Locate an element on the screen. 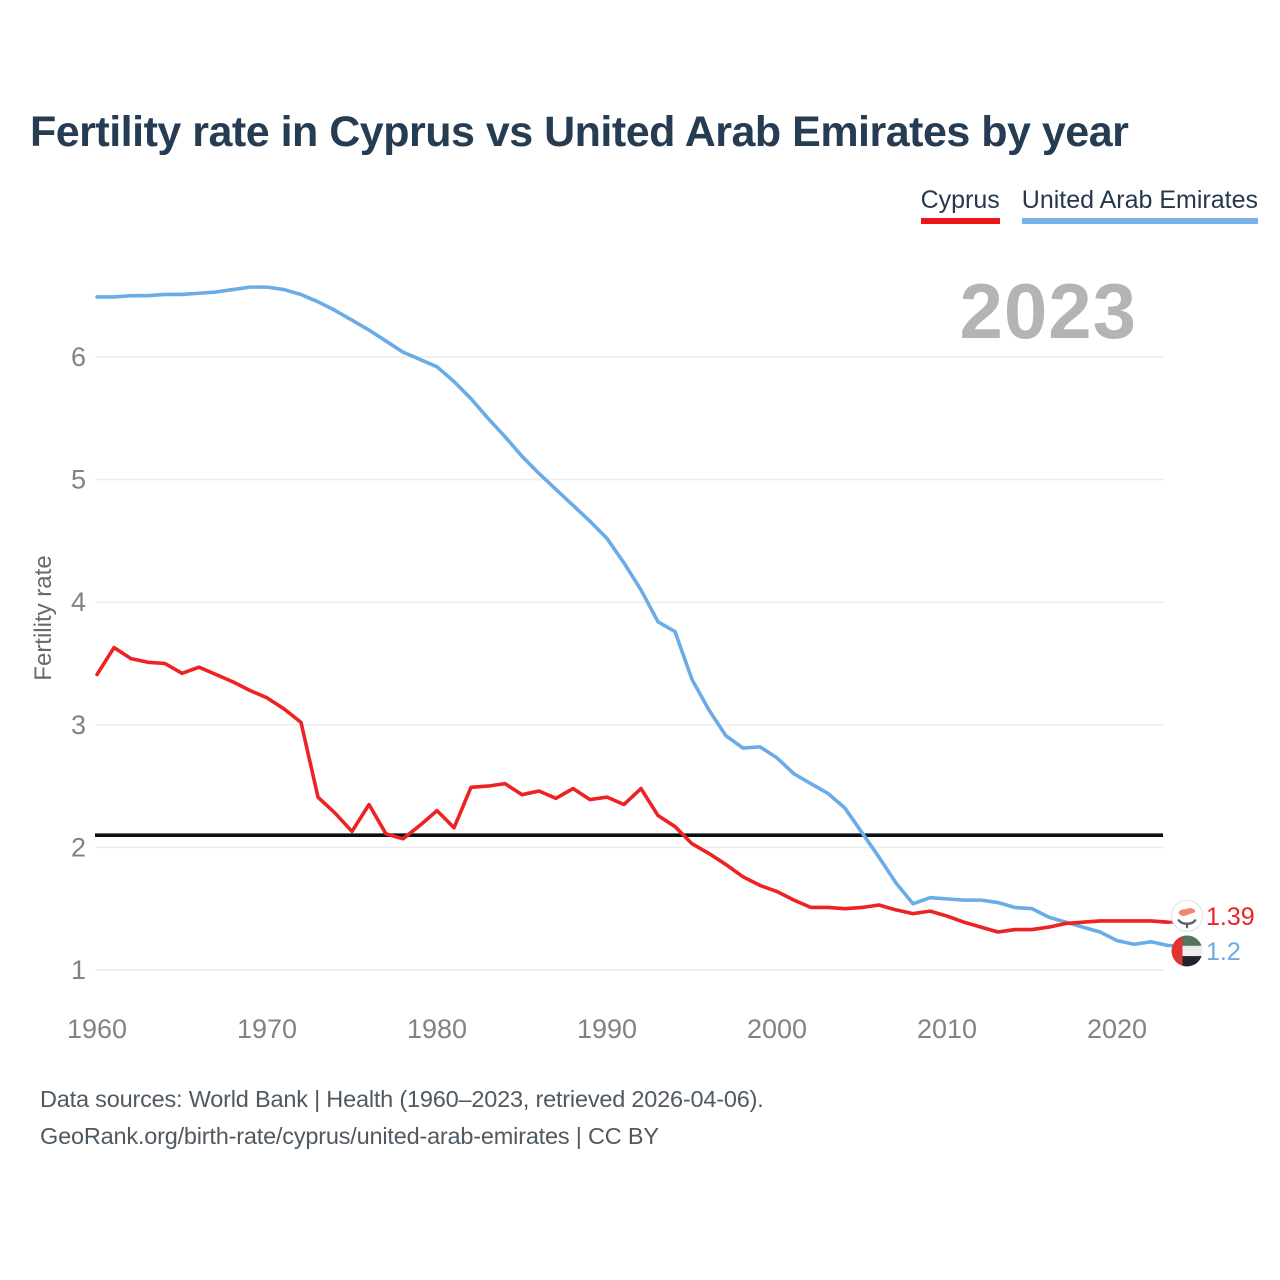 This screenshot has width=1280, height=1280. legend-item-united-arab-emirates: United Arab Emirates is located at coordinates (1139, 205).